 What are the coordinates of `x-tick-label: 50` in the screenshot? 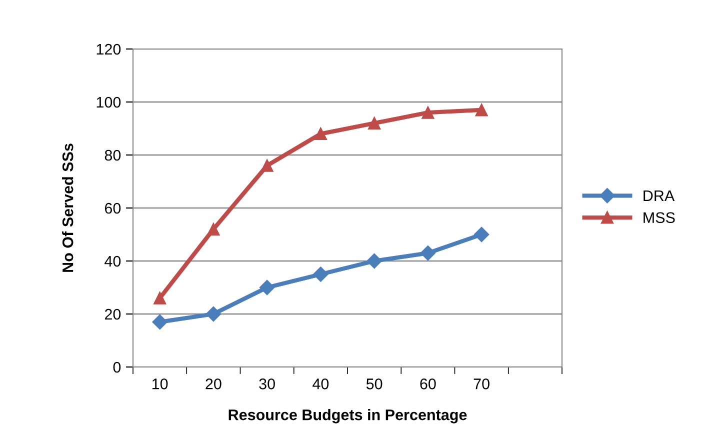 It's located at (374, 384).